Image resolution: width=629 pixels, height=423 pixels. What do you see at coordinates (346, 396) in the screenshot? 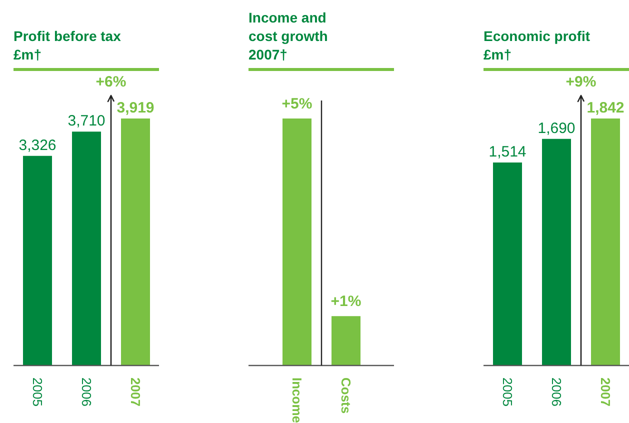
I see `x-tick-label: Costs` at bounding box center [346, 396].